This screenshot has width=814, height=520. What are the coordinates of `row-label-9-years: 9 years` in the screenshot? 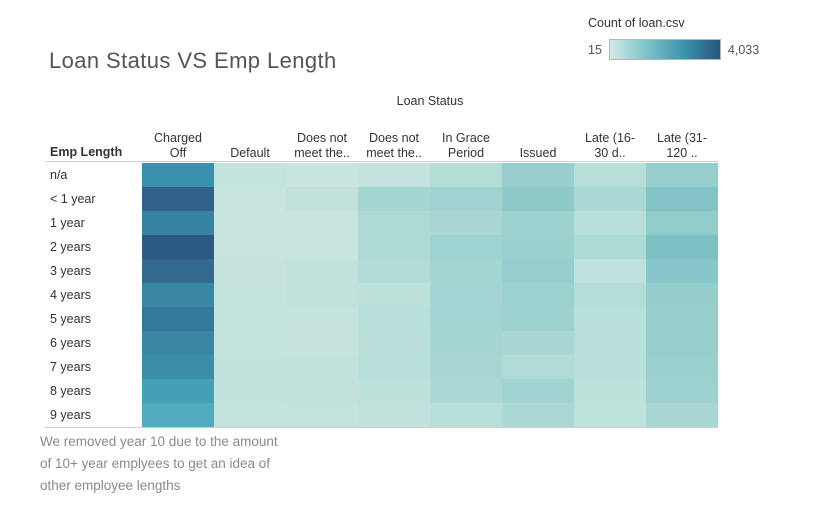 It's located at (70, 415).